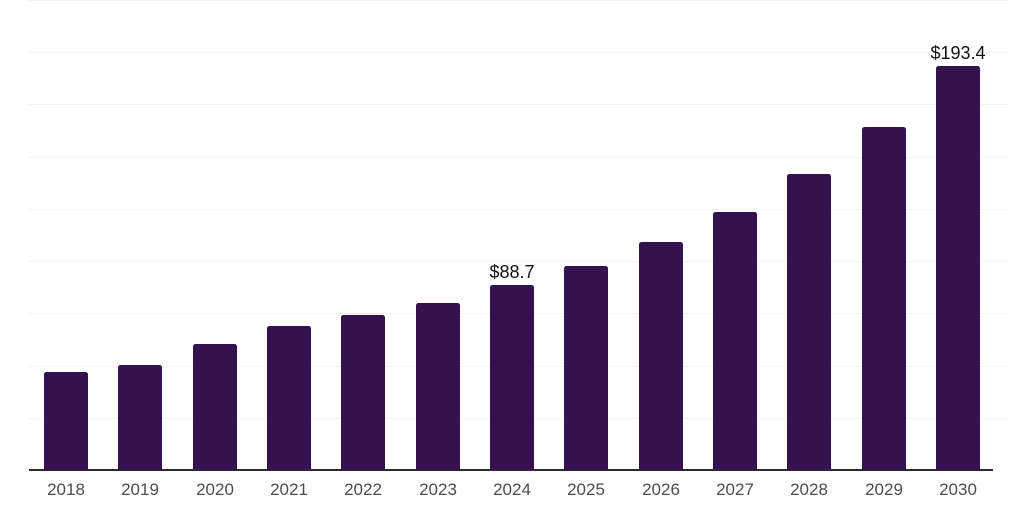 The image size is (1024, 512). What do you see at coordinates (735, 341) in the screenshot?
I see `bar-2027` at bounding box center [735, 341].